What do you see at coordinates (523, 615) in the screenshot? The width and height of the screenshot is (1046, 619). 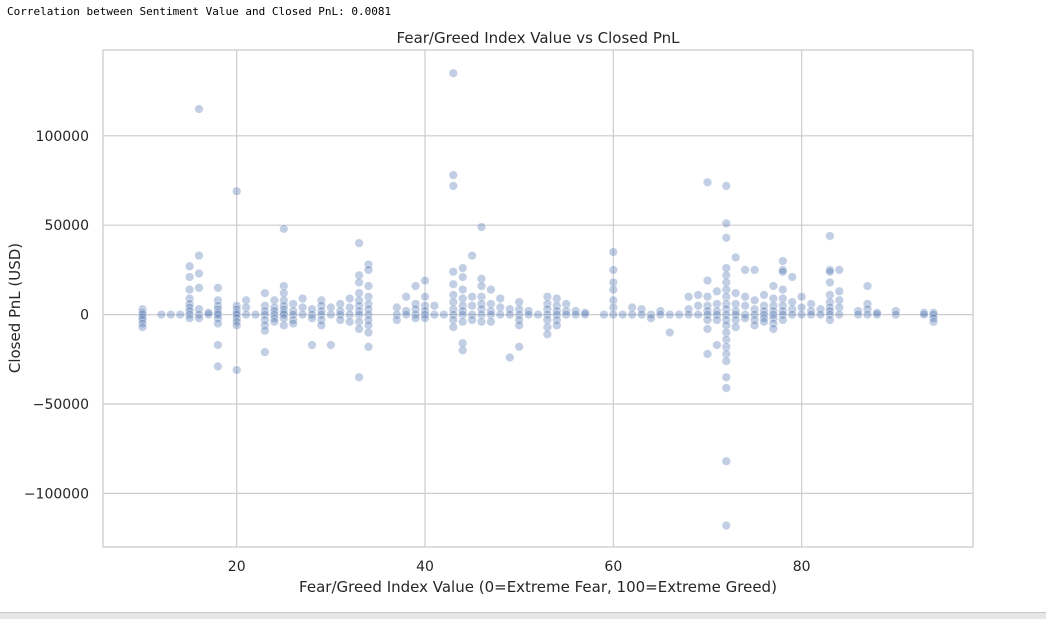 I see `scrollbar-track` at bounding box center [523, 615].